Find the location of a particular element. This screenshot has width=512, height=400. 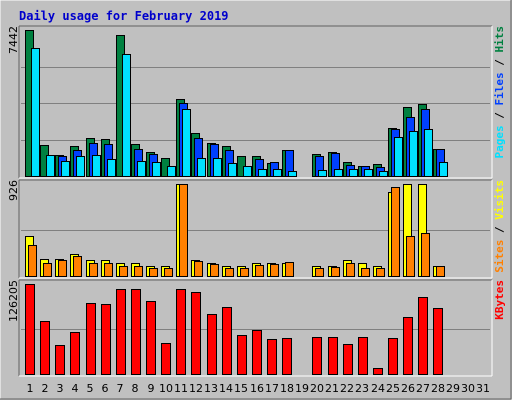

x-tick-label-day-10: 10 is located at coordinates (166, 388).